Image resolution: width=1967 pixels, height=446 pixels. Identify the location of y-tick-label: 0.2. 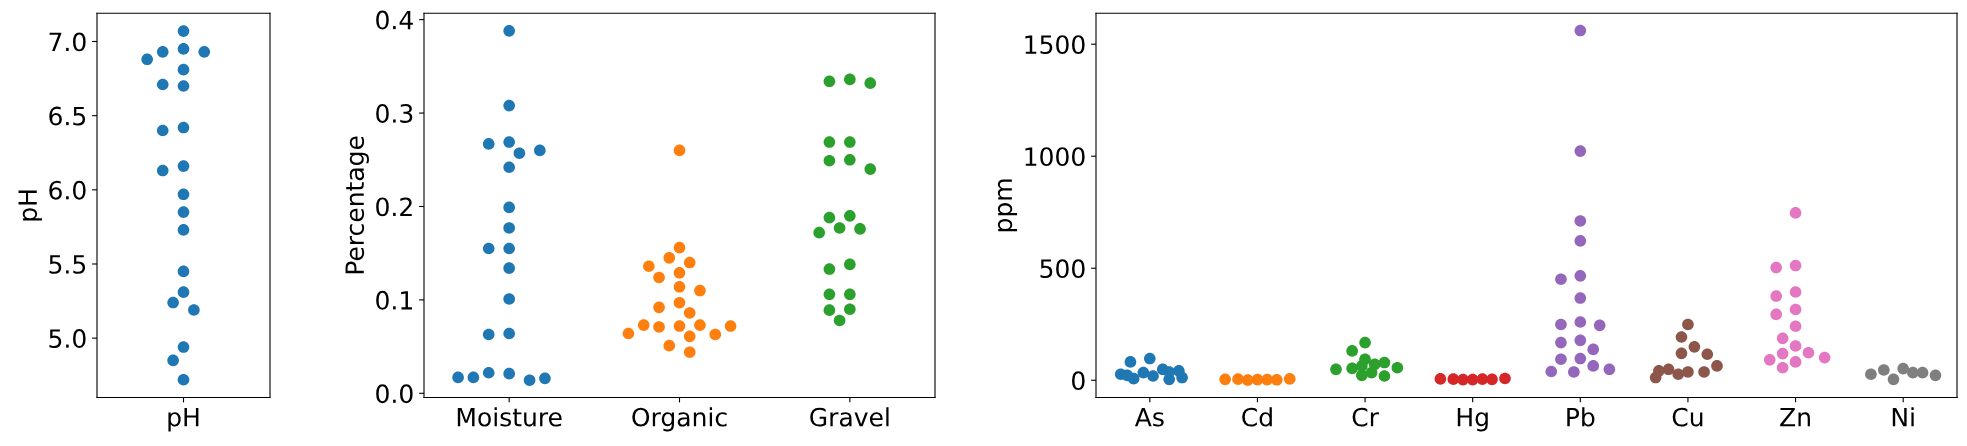
(394, 207).